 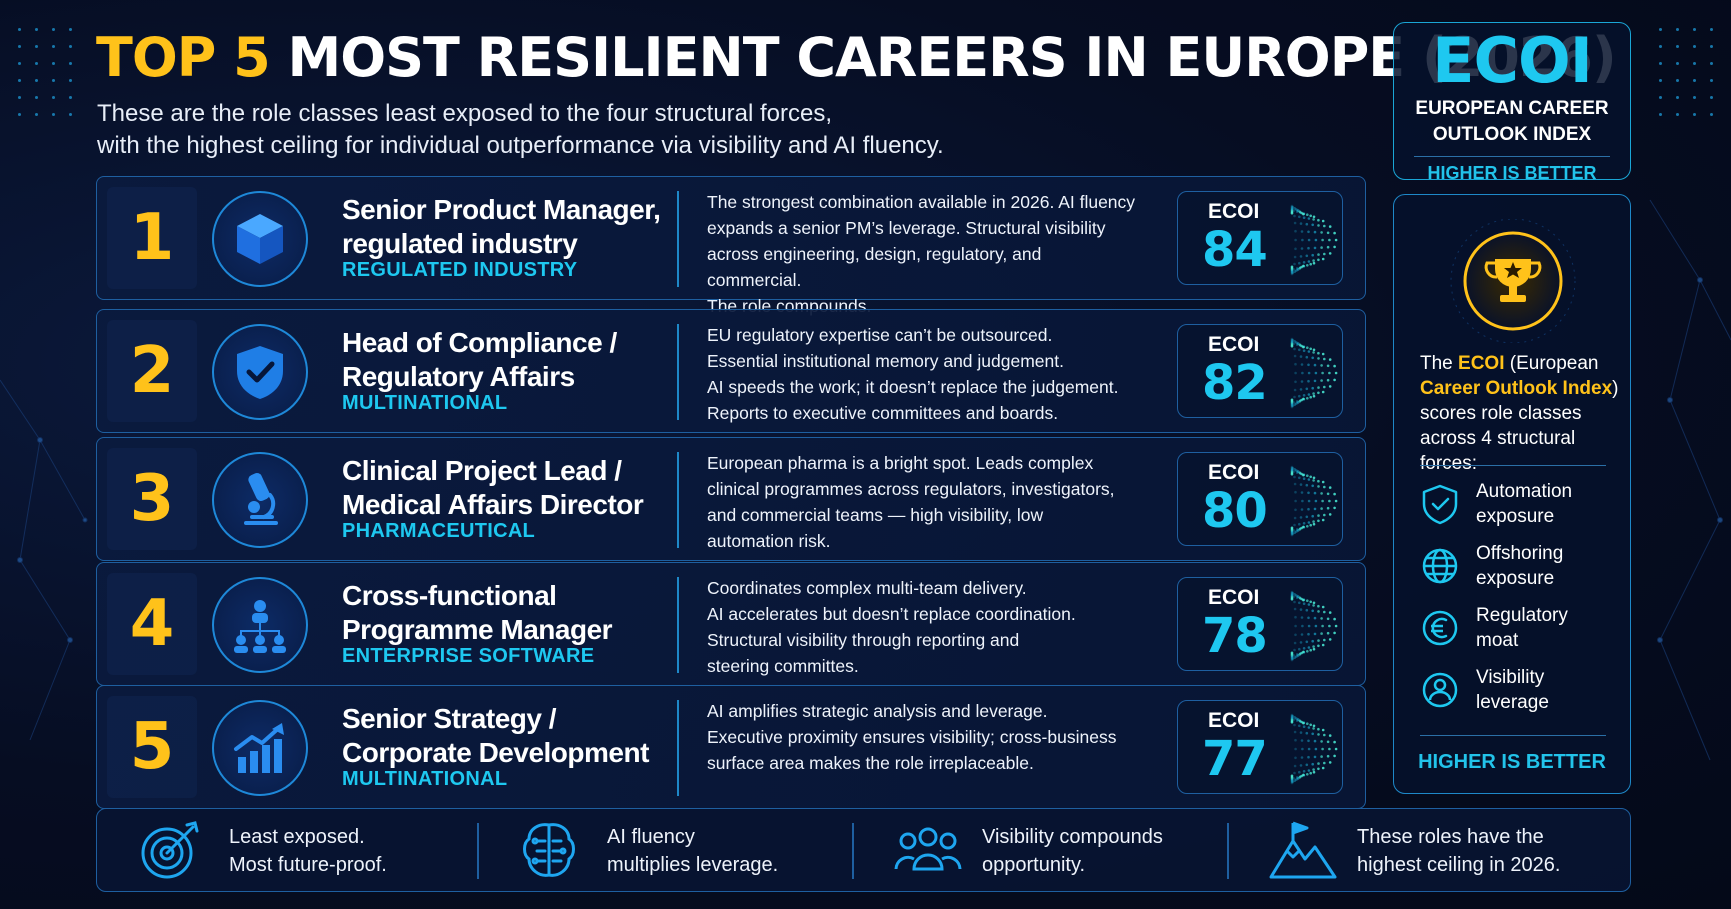 I want to click on ecoi-score-box: ECOI 80, so click(x=1260, y=499).